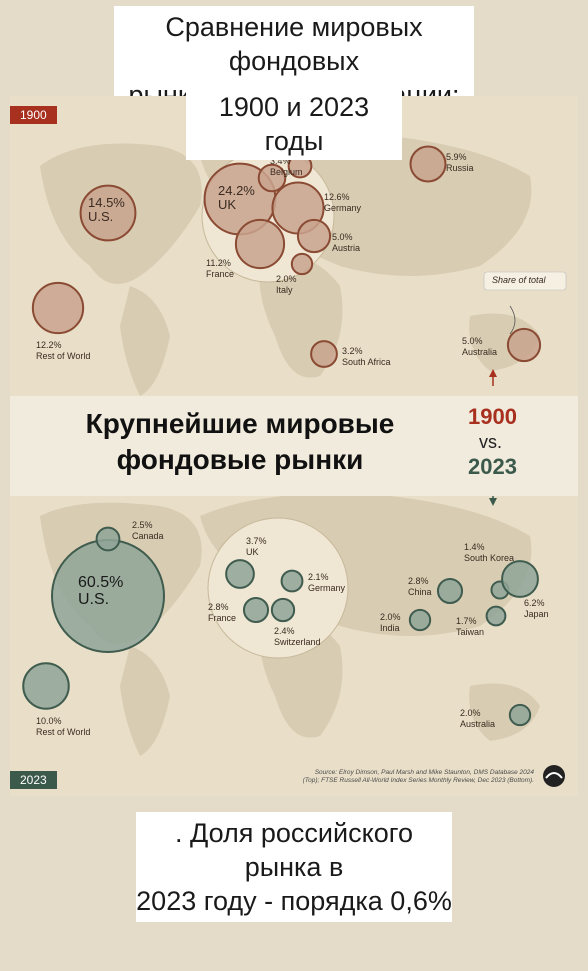  What do you see at coordinates (470, 632) in the screenshot?
I see `market-name: Taiwan` at bounding box center [470, 632].